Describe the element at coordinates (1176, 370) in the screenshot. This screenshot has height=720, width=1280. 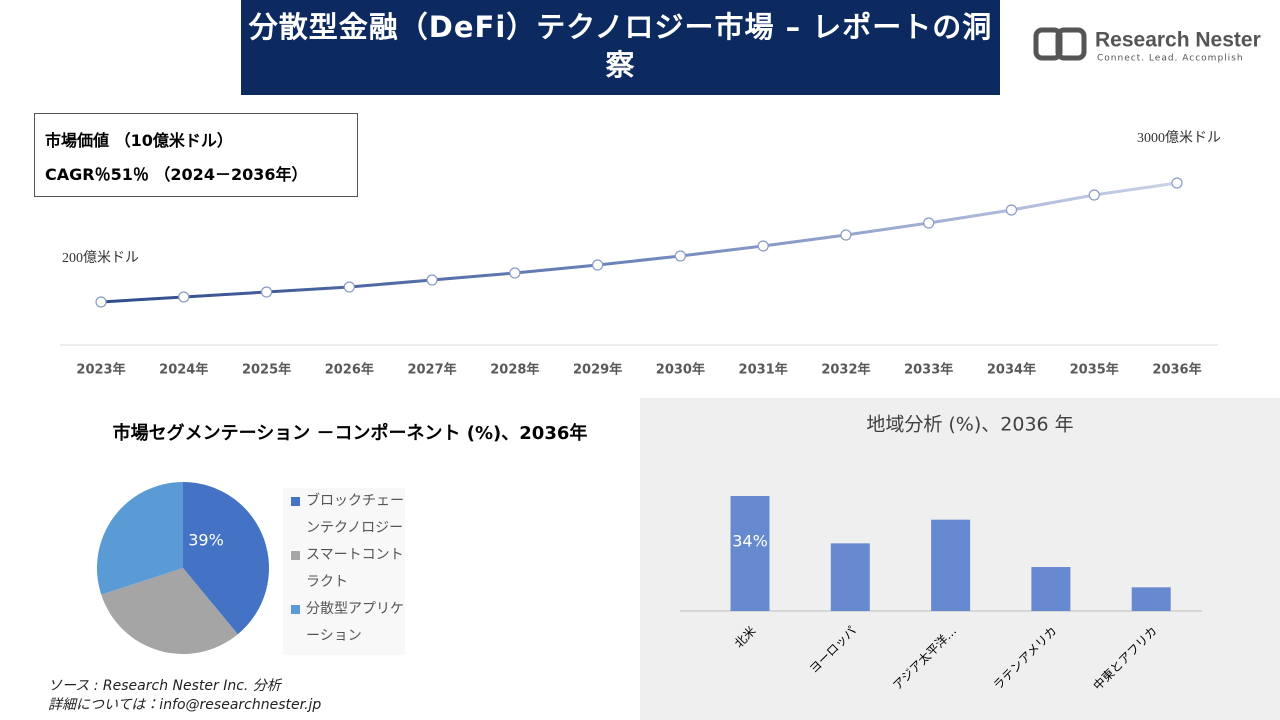
I see `x-tick-label: 2036年` at that location.